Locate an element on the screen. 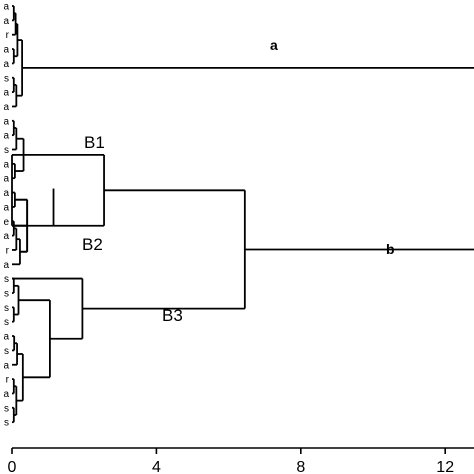 This screenshot has height=474, width=474. cluster-label-b1: B1 is located at coordinates (94, 142).